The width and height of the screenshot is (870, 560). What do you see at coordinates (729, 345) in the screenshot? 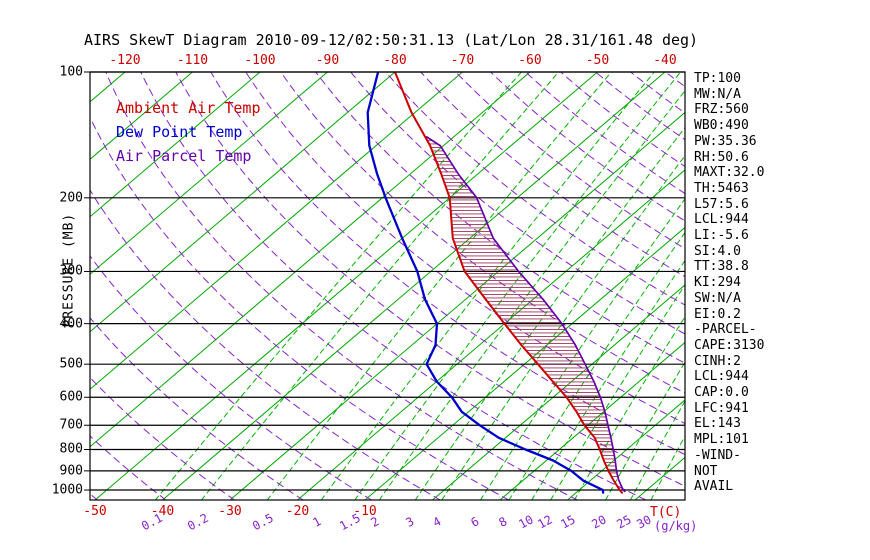
I see `stat-line: CAPE:3130` at bounding box center [729, 345].